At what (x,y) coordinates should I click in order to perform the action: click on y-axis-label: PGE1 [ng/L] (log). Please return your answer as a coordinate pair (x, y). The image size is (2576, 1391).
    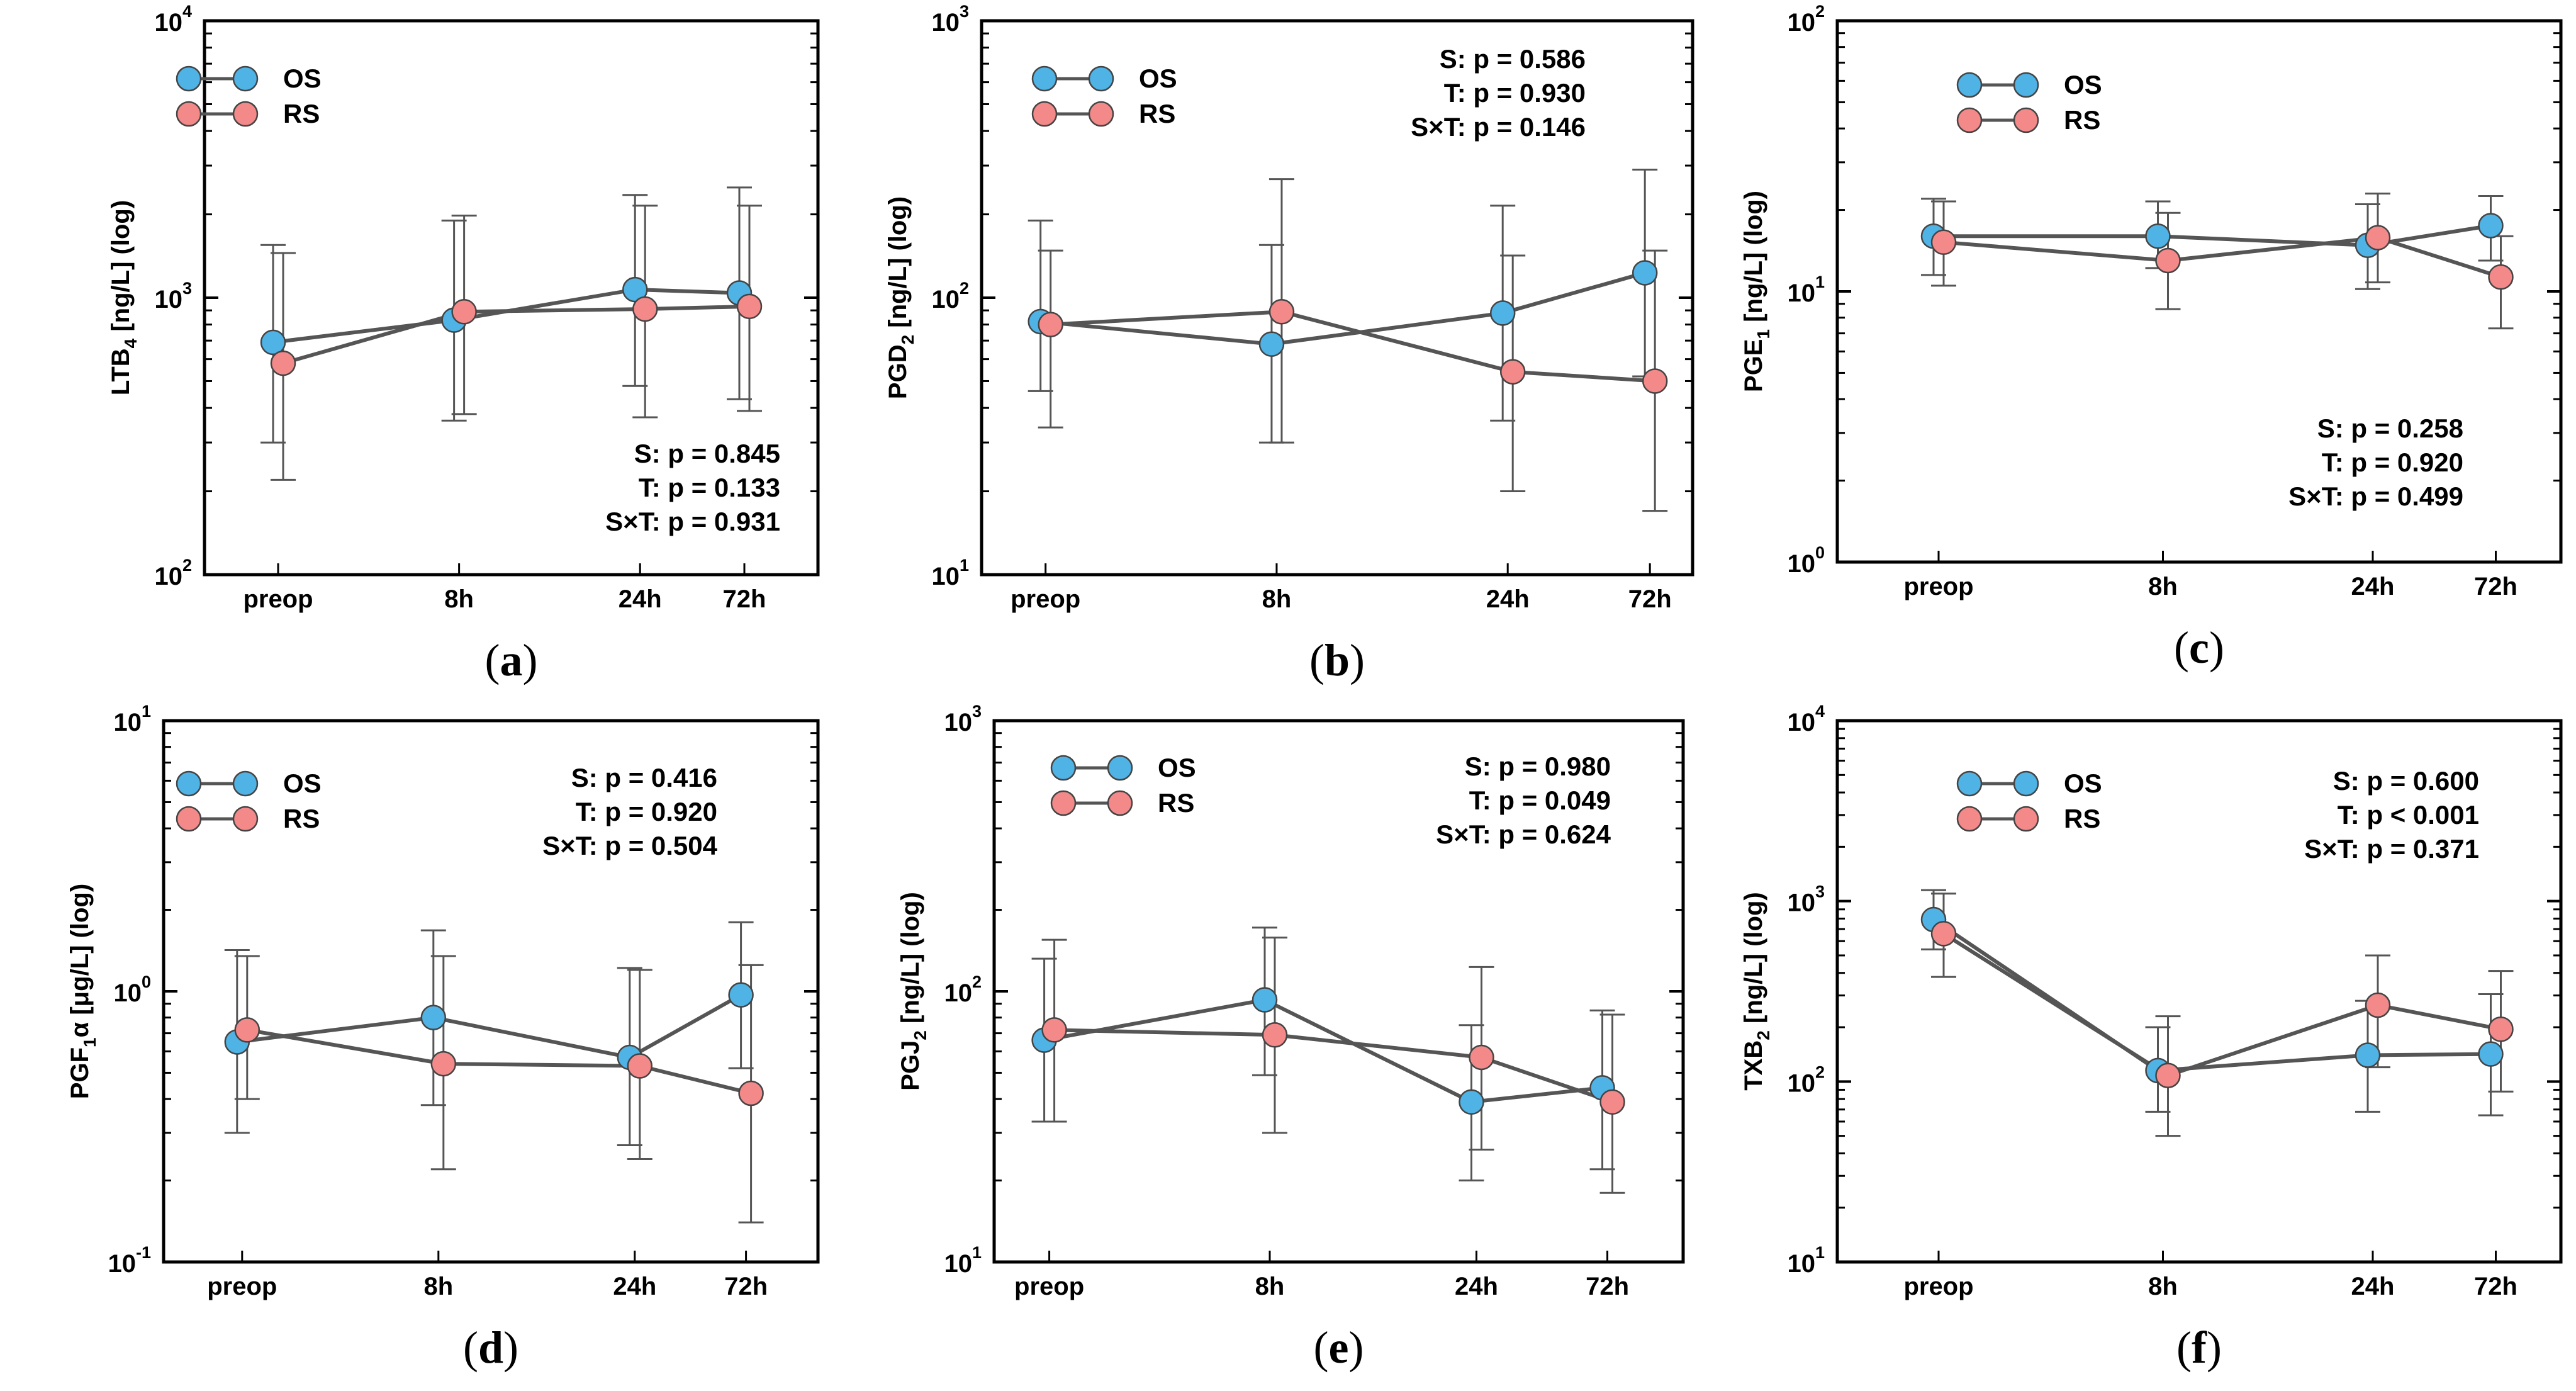
    Looking at the image, I should click on (1756, 291).